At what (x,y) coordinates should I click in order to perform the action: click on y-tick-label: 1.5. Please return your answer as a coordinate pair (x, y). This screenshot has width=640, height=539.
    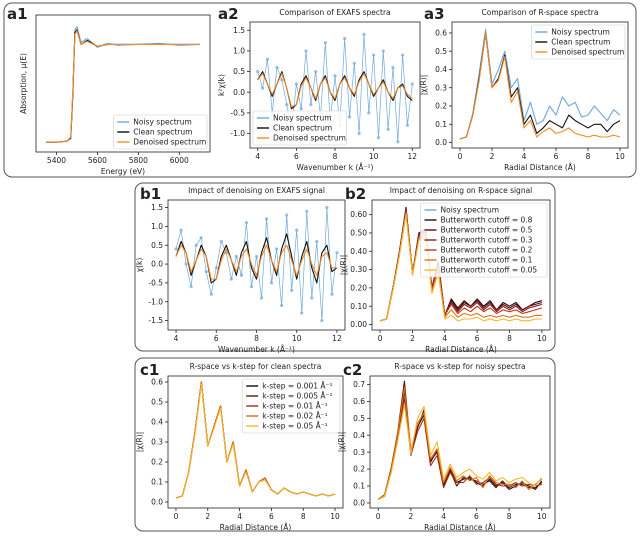
    Looking at the image, I should click on (239, 30).